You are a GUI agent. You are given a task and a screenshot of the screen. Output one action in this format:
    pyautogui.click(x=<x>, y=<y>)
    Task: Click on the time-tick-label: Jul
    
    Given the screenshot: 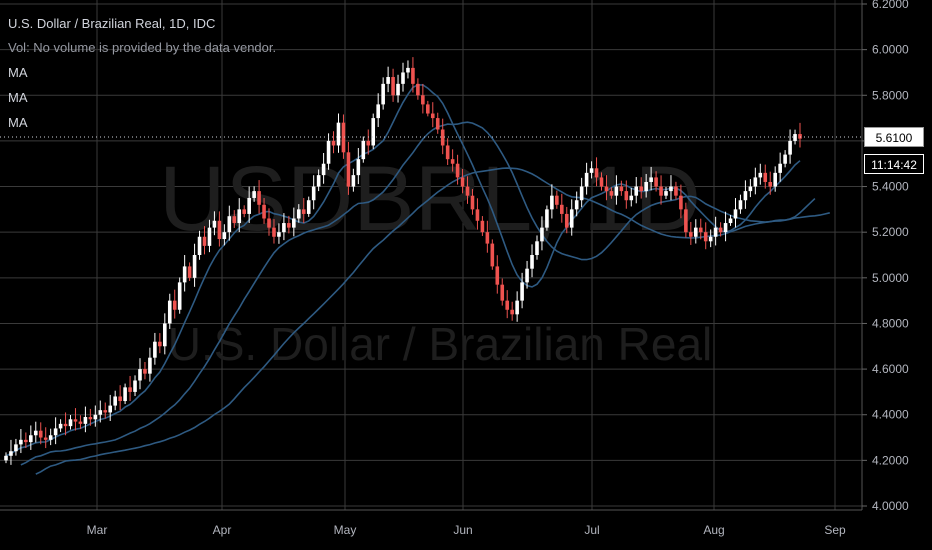 What is the action you would take?
    pyautogui.click(x=591, y=530)
    